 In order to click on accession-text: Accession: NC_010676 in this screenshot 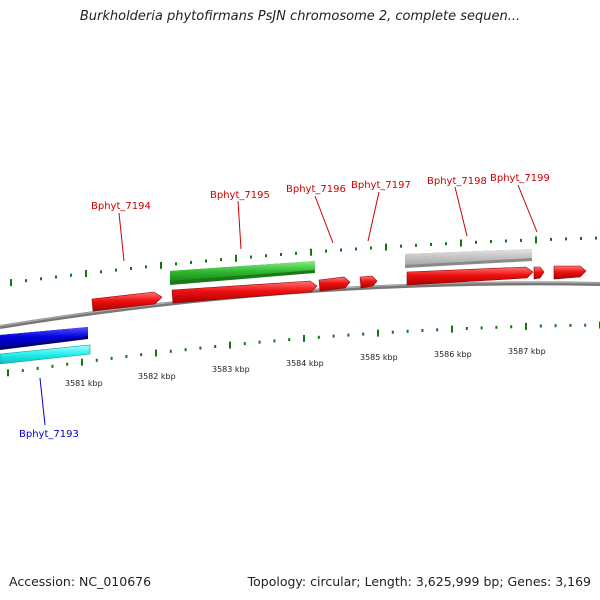, I will do `click(80, 581)`.